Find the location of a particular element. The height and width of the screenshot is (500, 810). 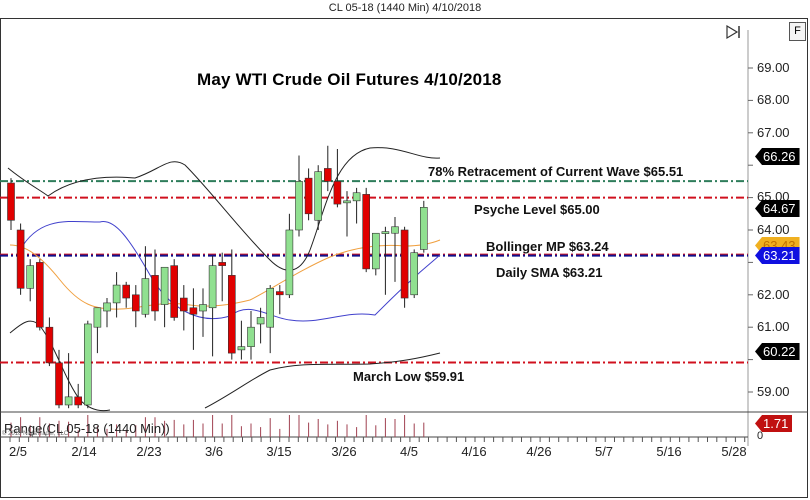

annotation-bollinger-mp: Bollinger MP $63.24 is located at coordinates (547, 246).